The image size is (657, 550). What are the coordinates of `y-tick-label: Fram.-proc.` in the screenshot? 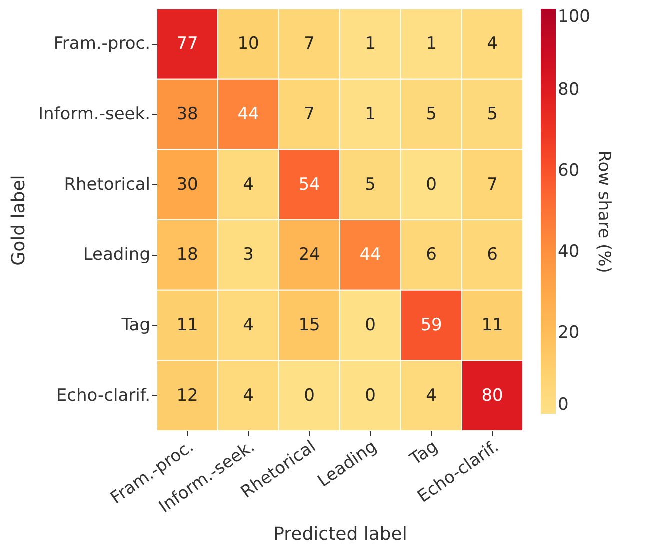 It's located at (102, 44).